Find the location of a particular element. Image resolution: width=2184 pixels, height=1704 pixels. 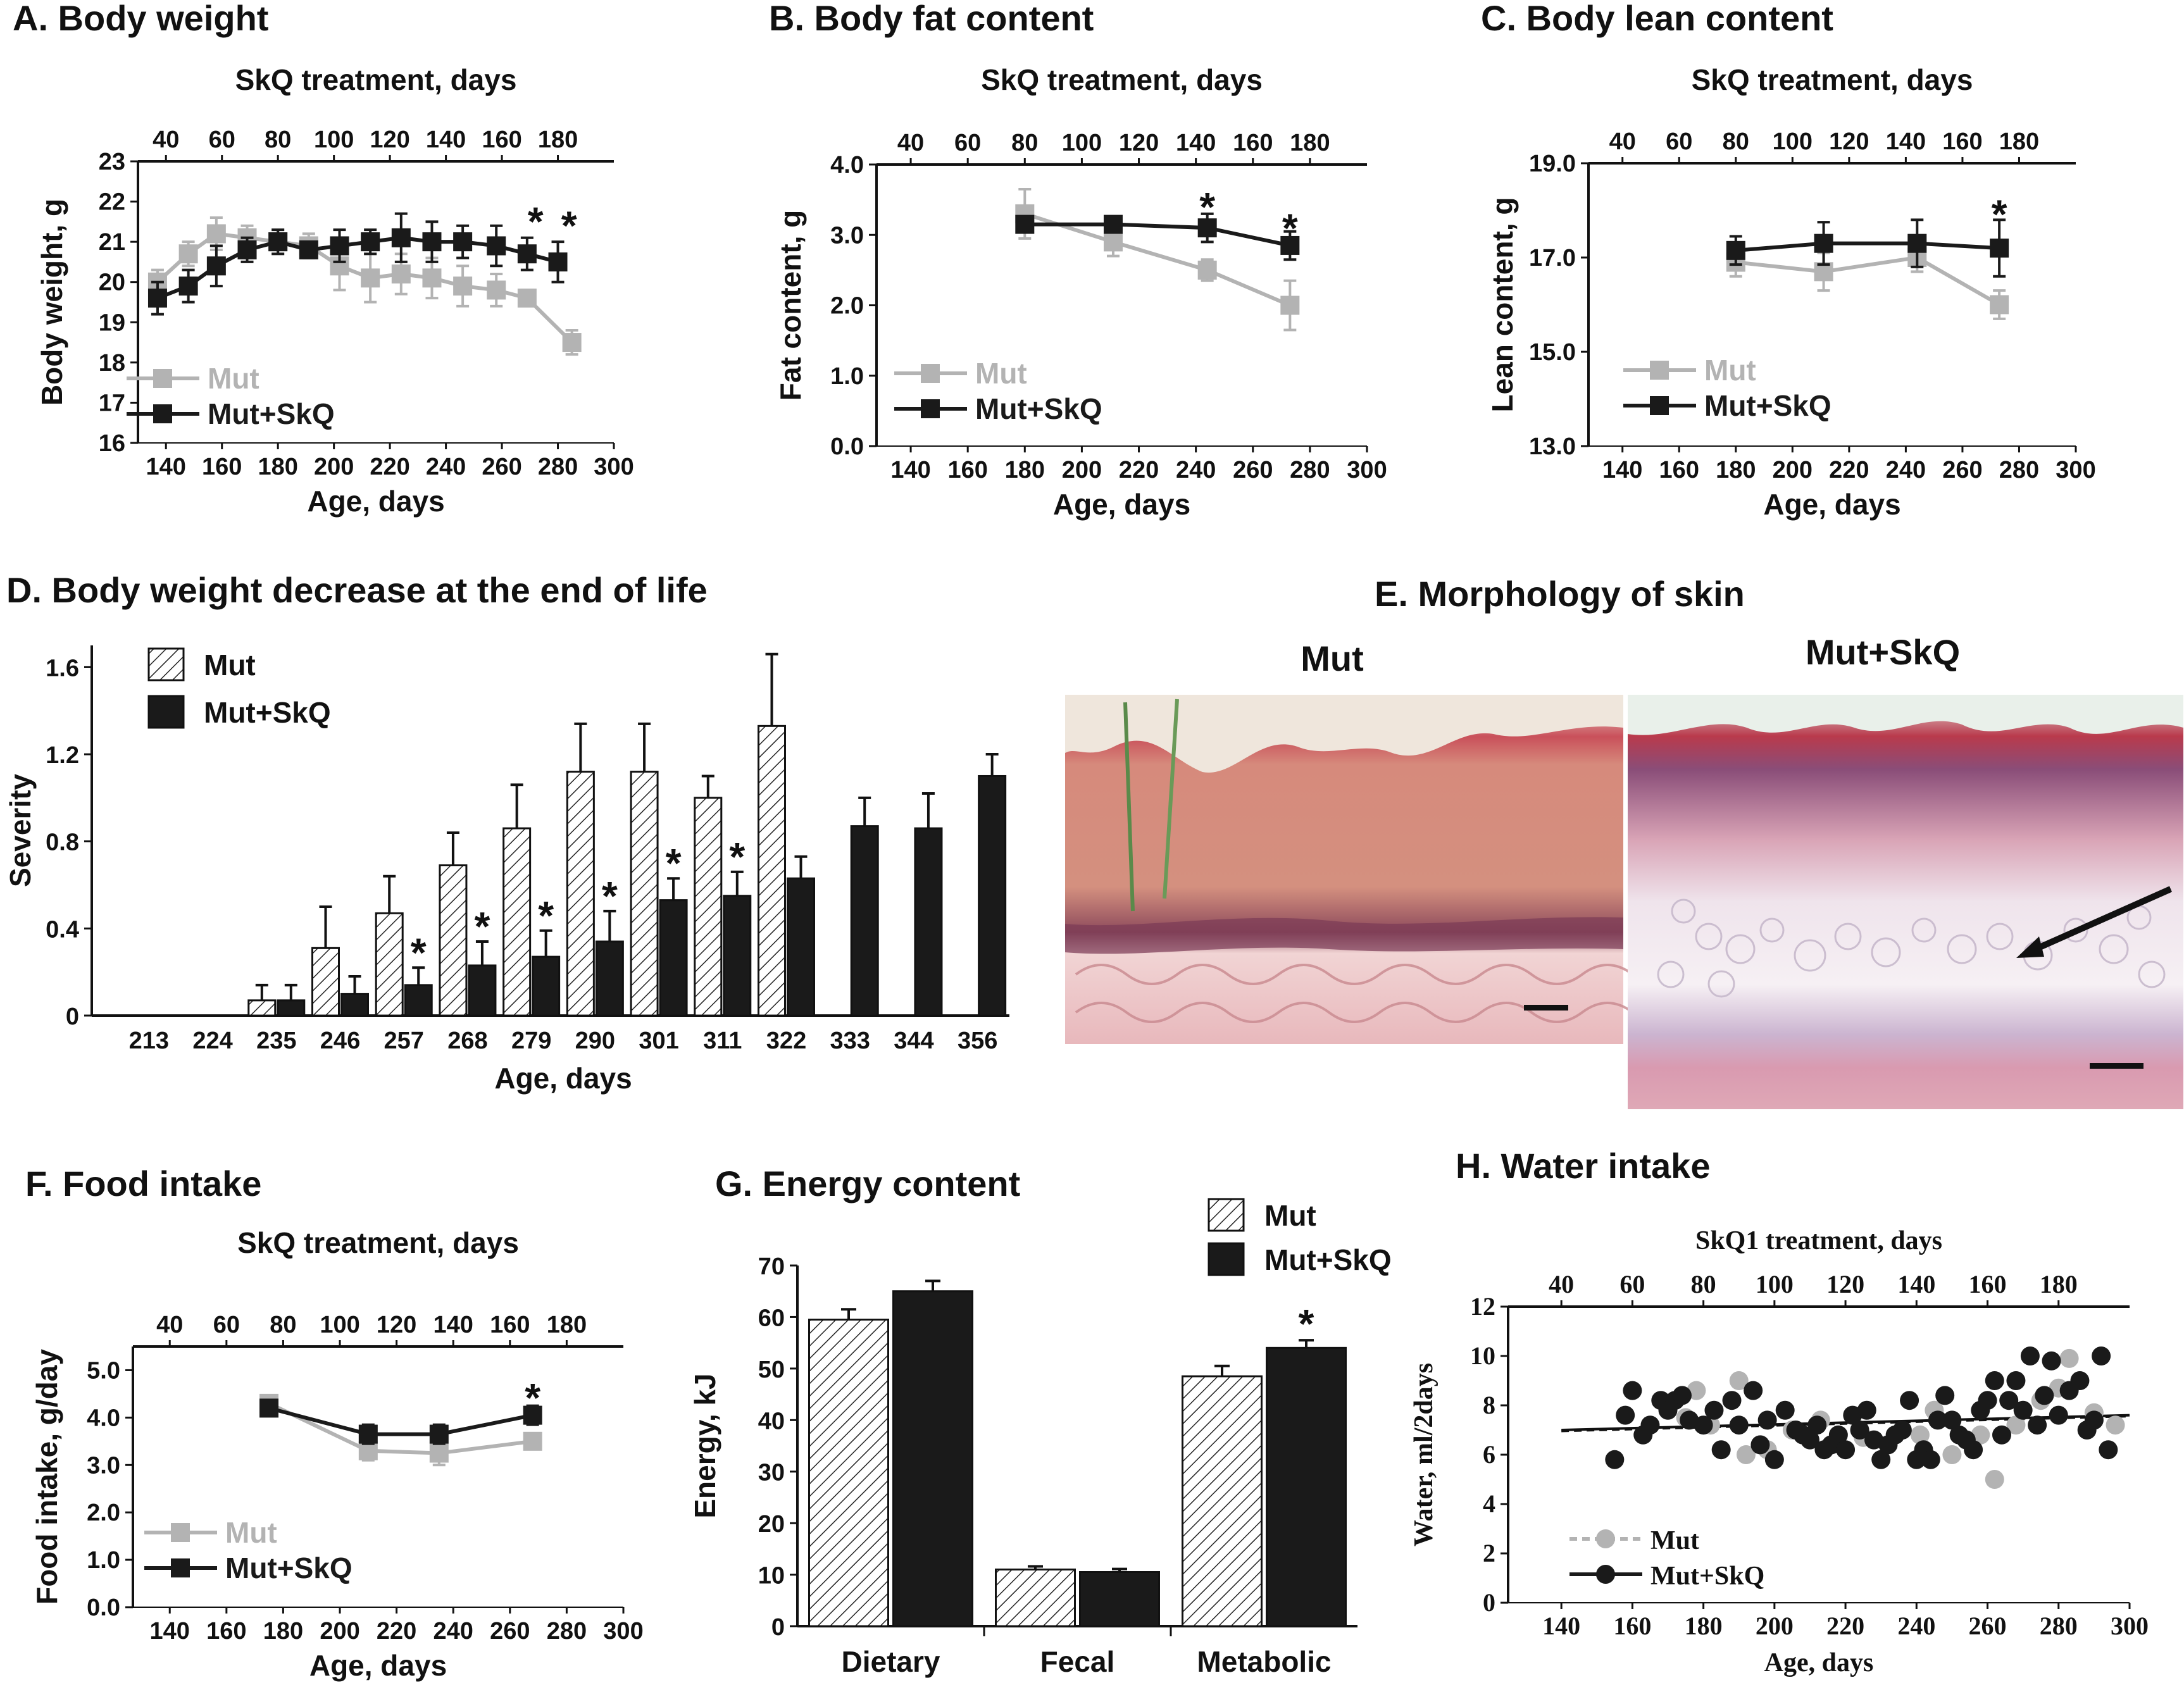

x-tick-label: 333 is located at coordinates (850, 1041).